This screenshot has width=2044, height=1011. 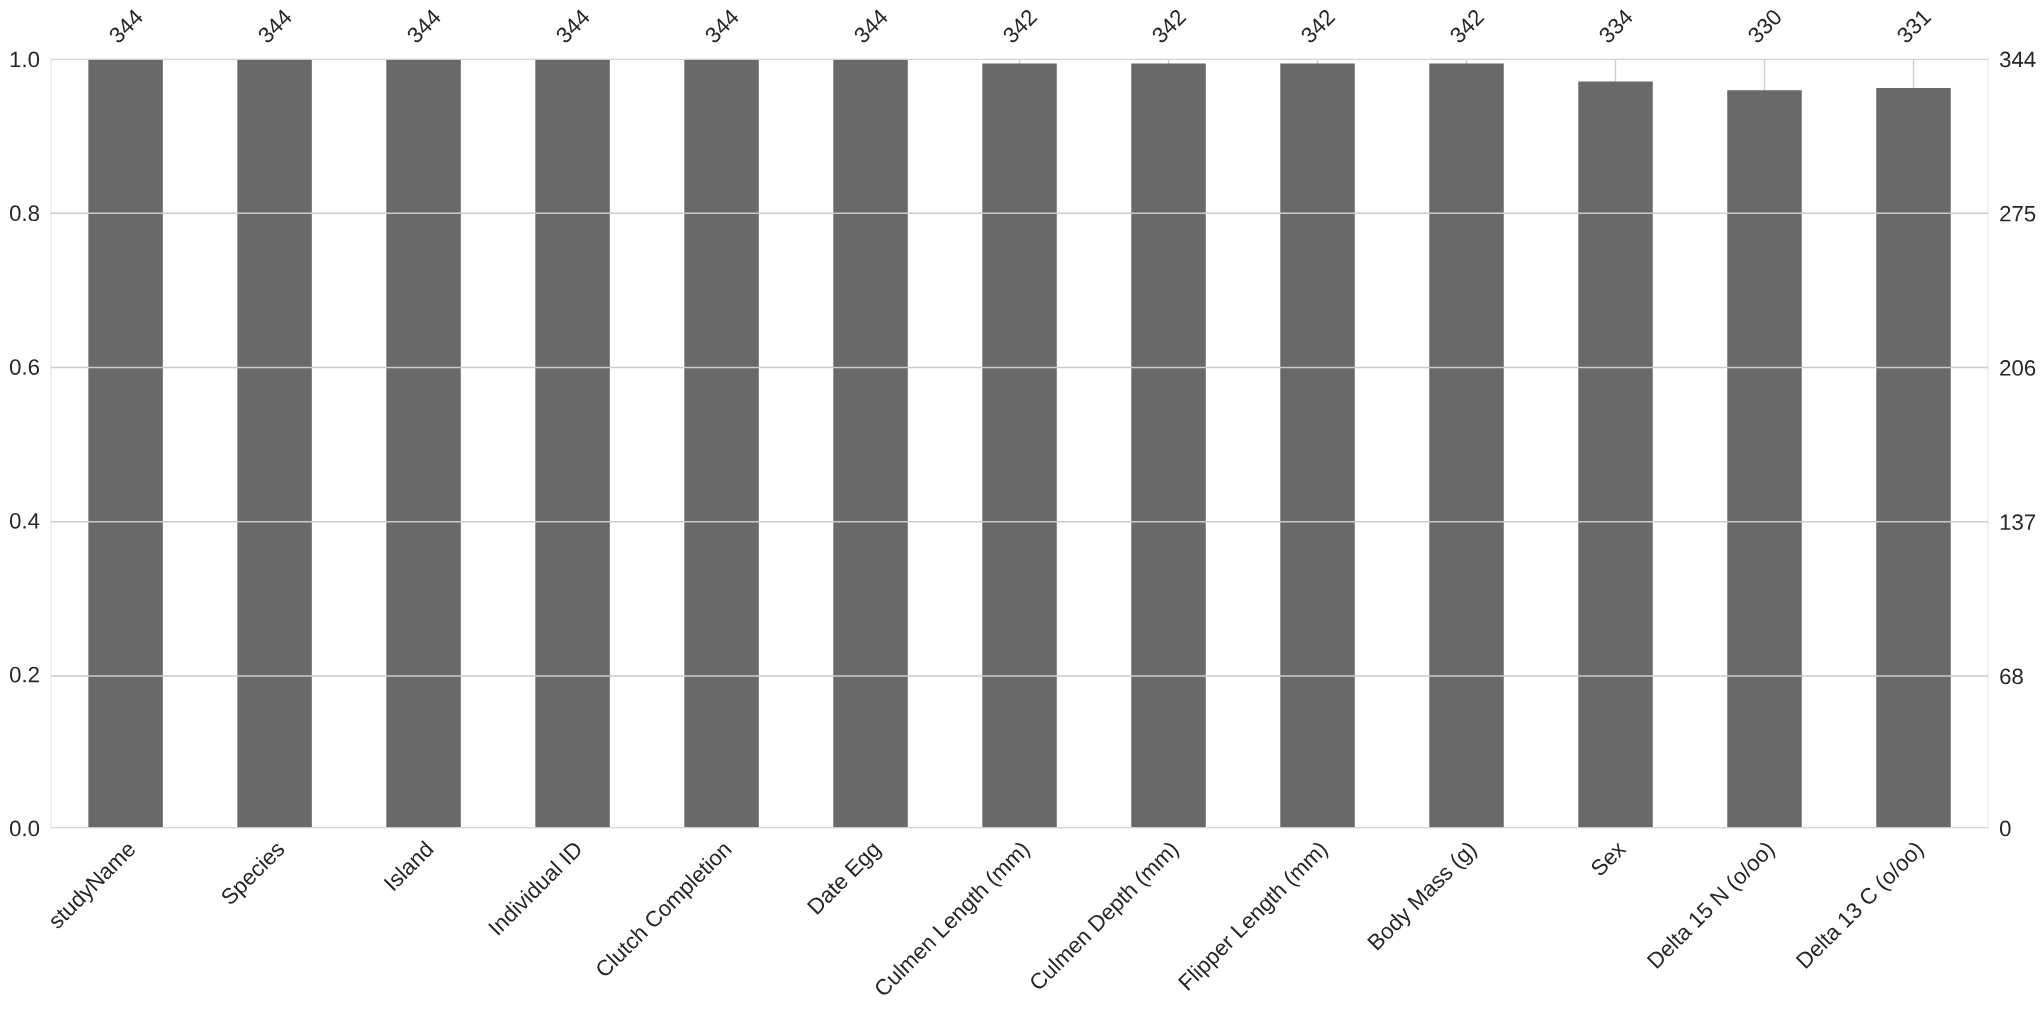 What do you see at coordinates (2017, 59) in the screenshot?
I see `y2-tick-label: 344` at bounding box center [2017, 59].